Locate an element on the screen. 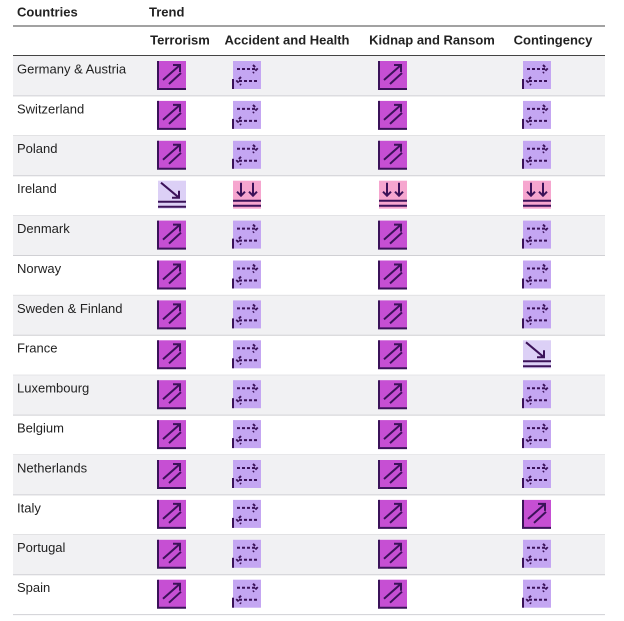 This screenshot has width=624, height=621. country-name: Germany & Austria is located at coordinates (72, 68).